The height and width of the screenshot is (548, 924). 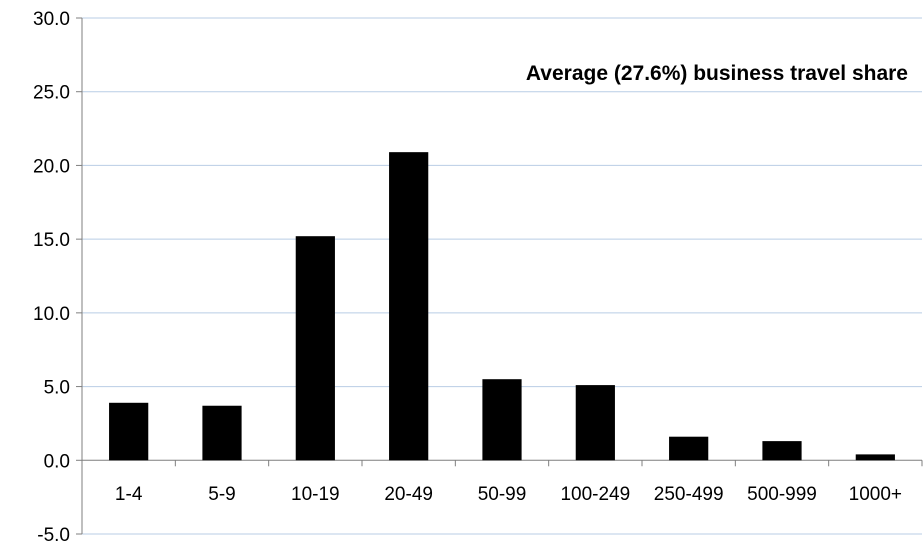 I want to click on x-tick-label: 5-9, so click(x=221, y=494).